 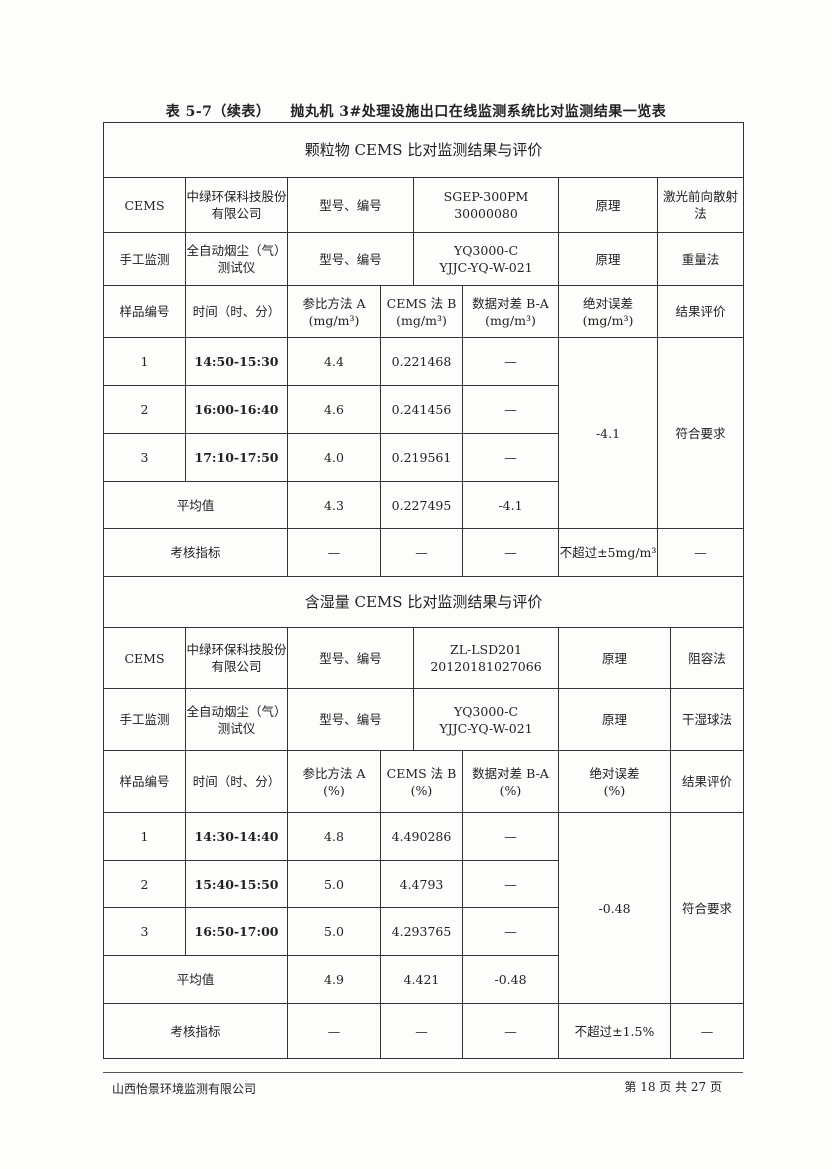 I want to click on header-diff: 数据对差 B-A (mg/m³), so click(x=510, y=311).